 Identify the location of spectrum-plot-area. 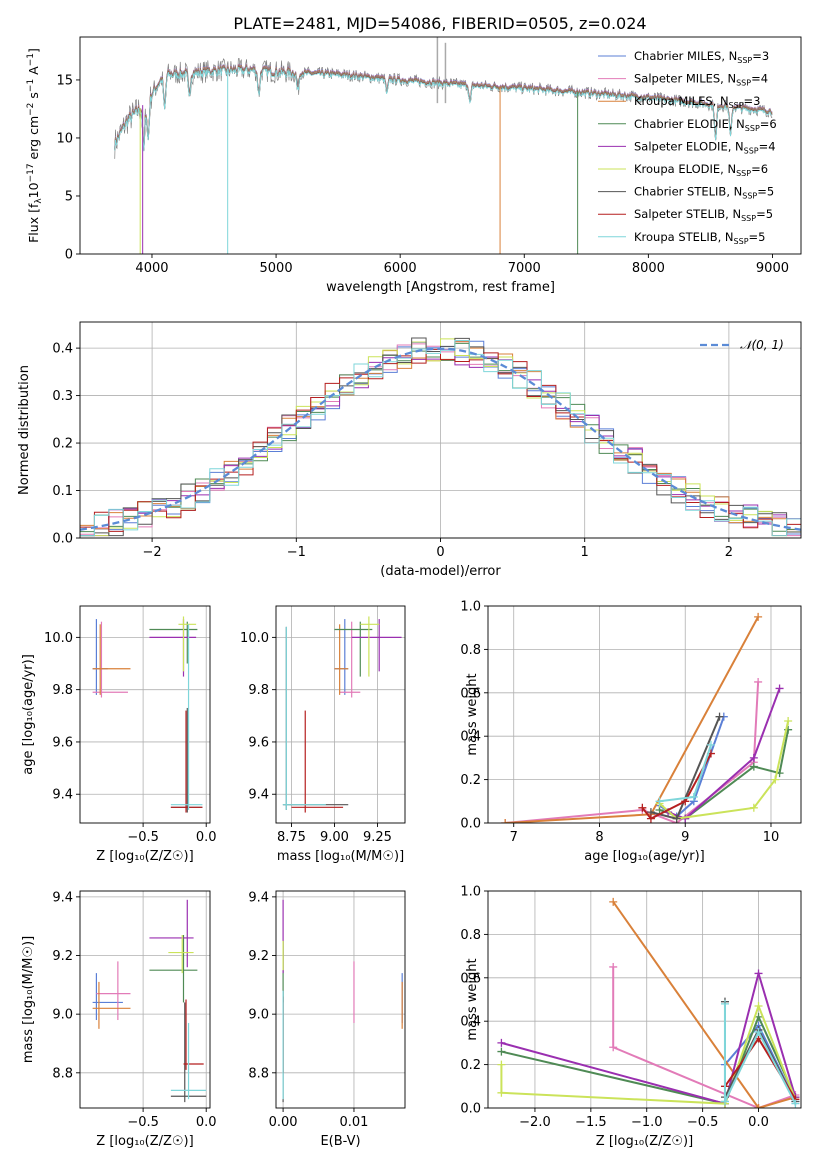
(443, 145).